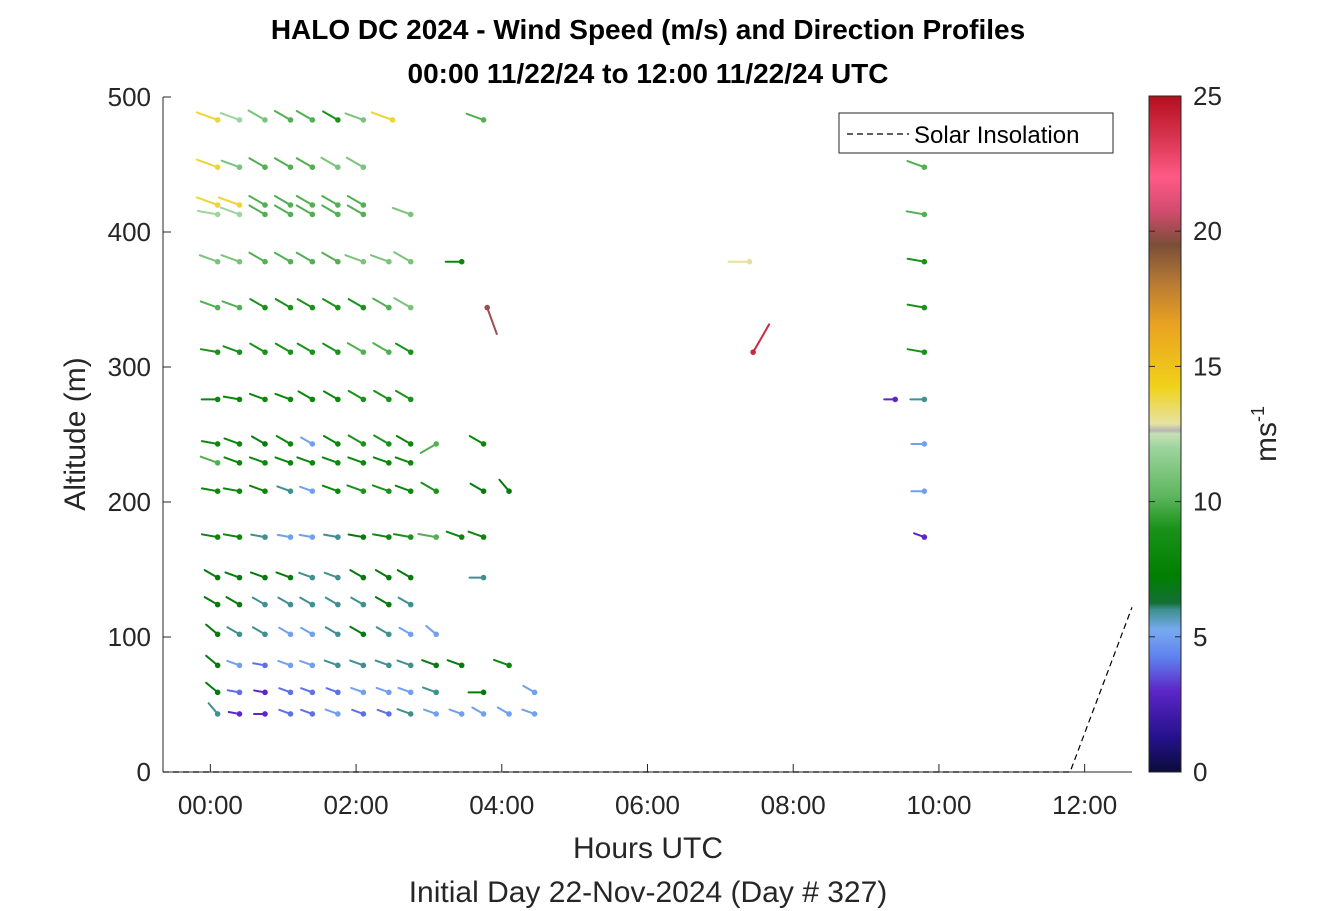 The height and width of the screenshot is (911, 1343). What do you see at coordinates (129, 502) in the screenshot?
I see `y-tick-label: 200` at bounding box center [129, 502].